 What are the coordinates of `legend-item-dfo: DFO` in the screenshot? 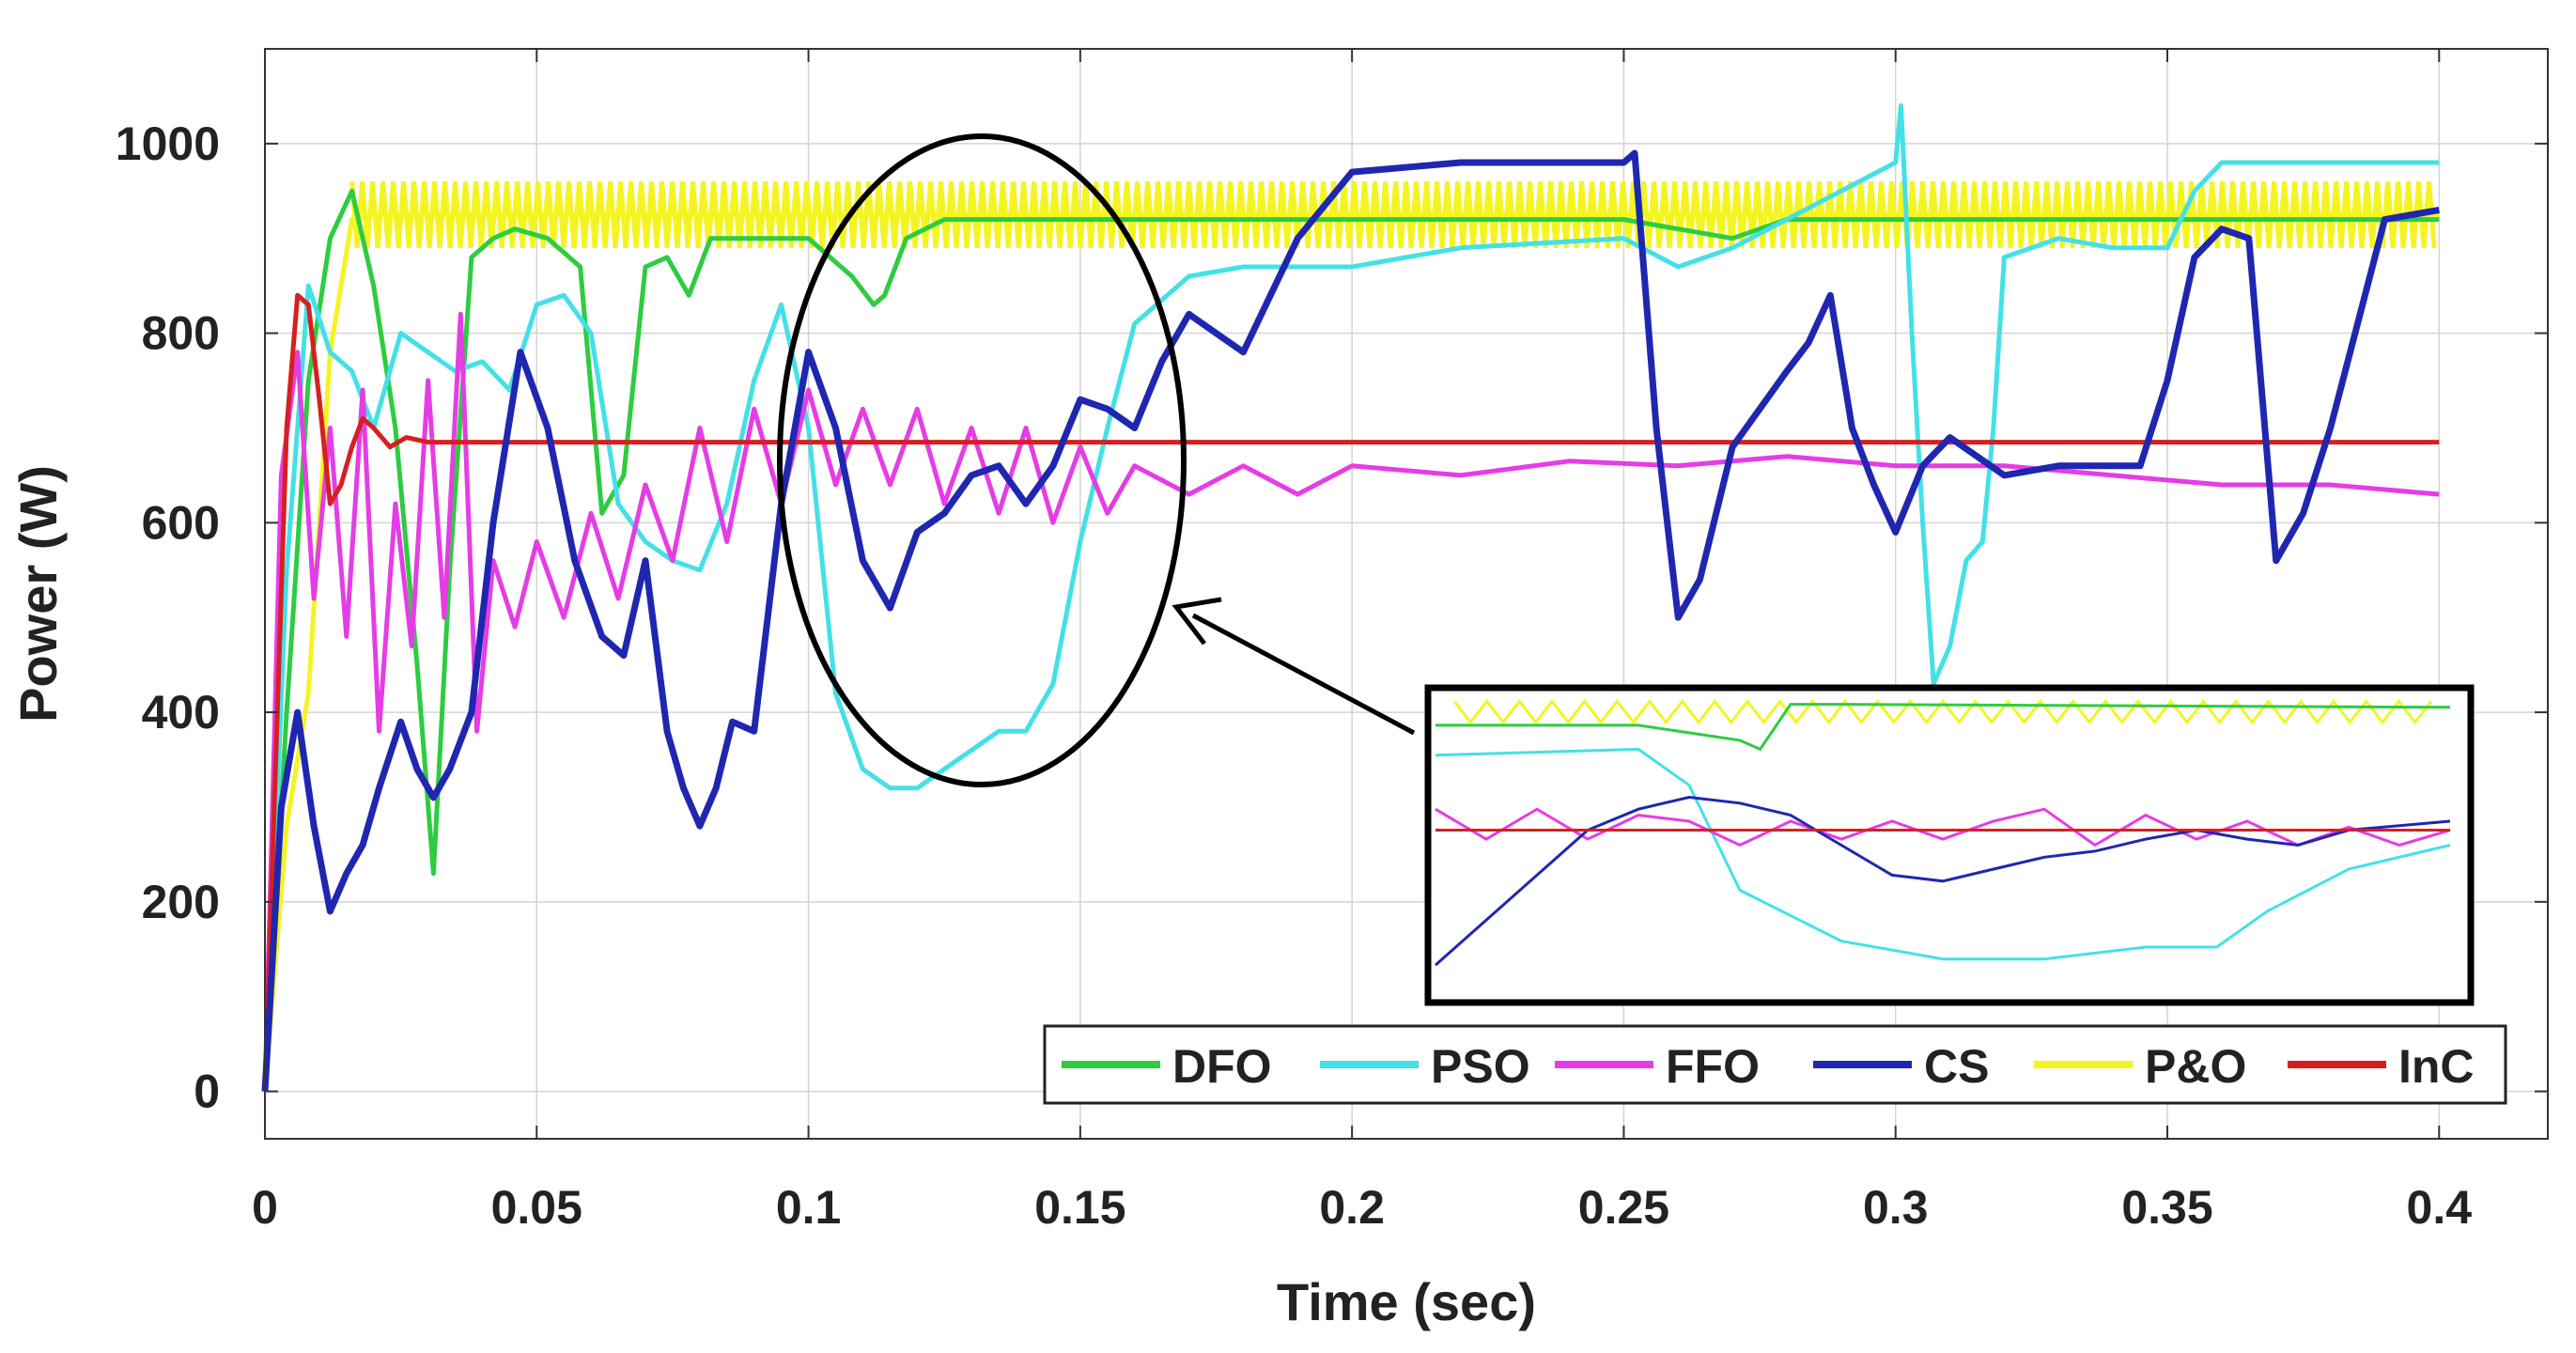 It's located at (1167, 1066).